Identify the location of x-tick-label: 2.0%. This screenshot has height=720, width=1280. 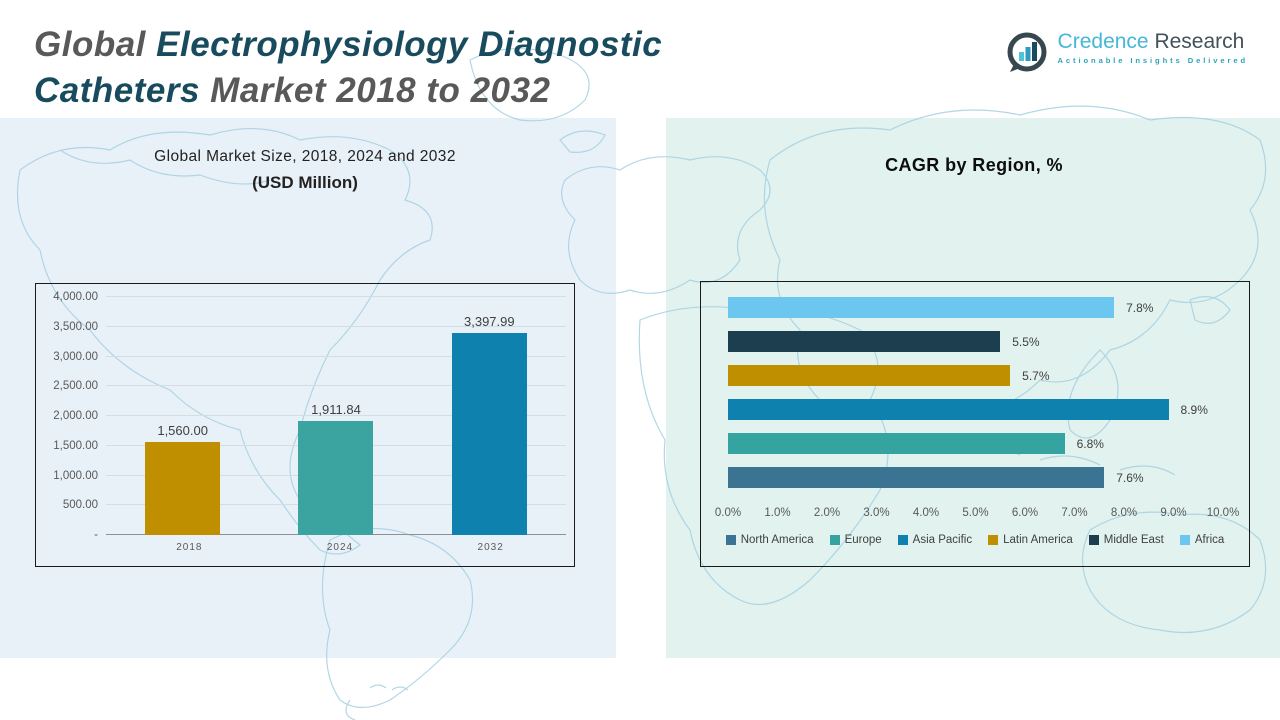
(827, 513).